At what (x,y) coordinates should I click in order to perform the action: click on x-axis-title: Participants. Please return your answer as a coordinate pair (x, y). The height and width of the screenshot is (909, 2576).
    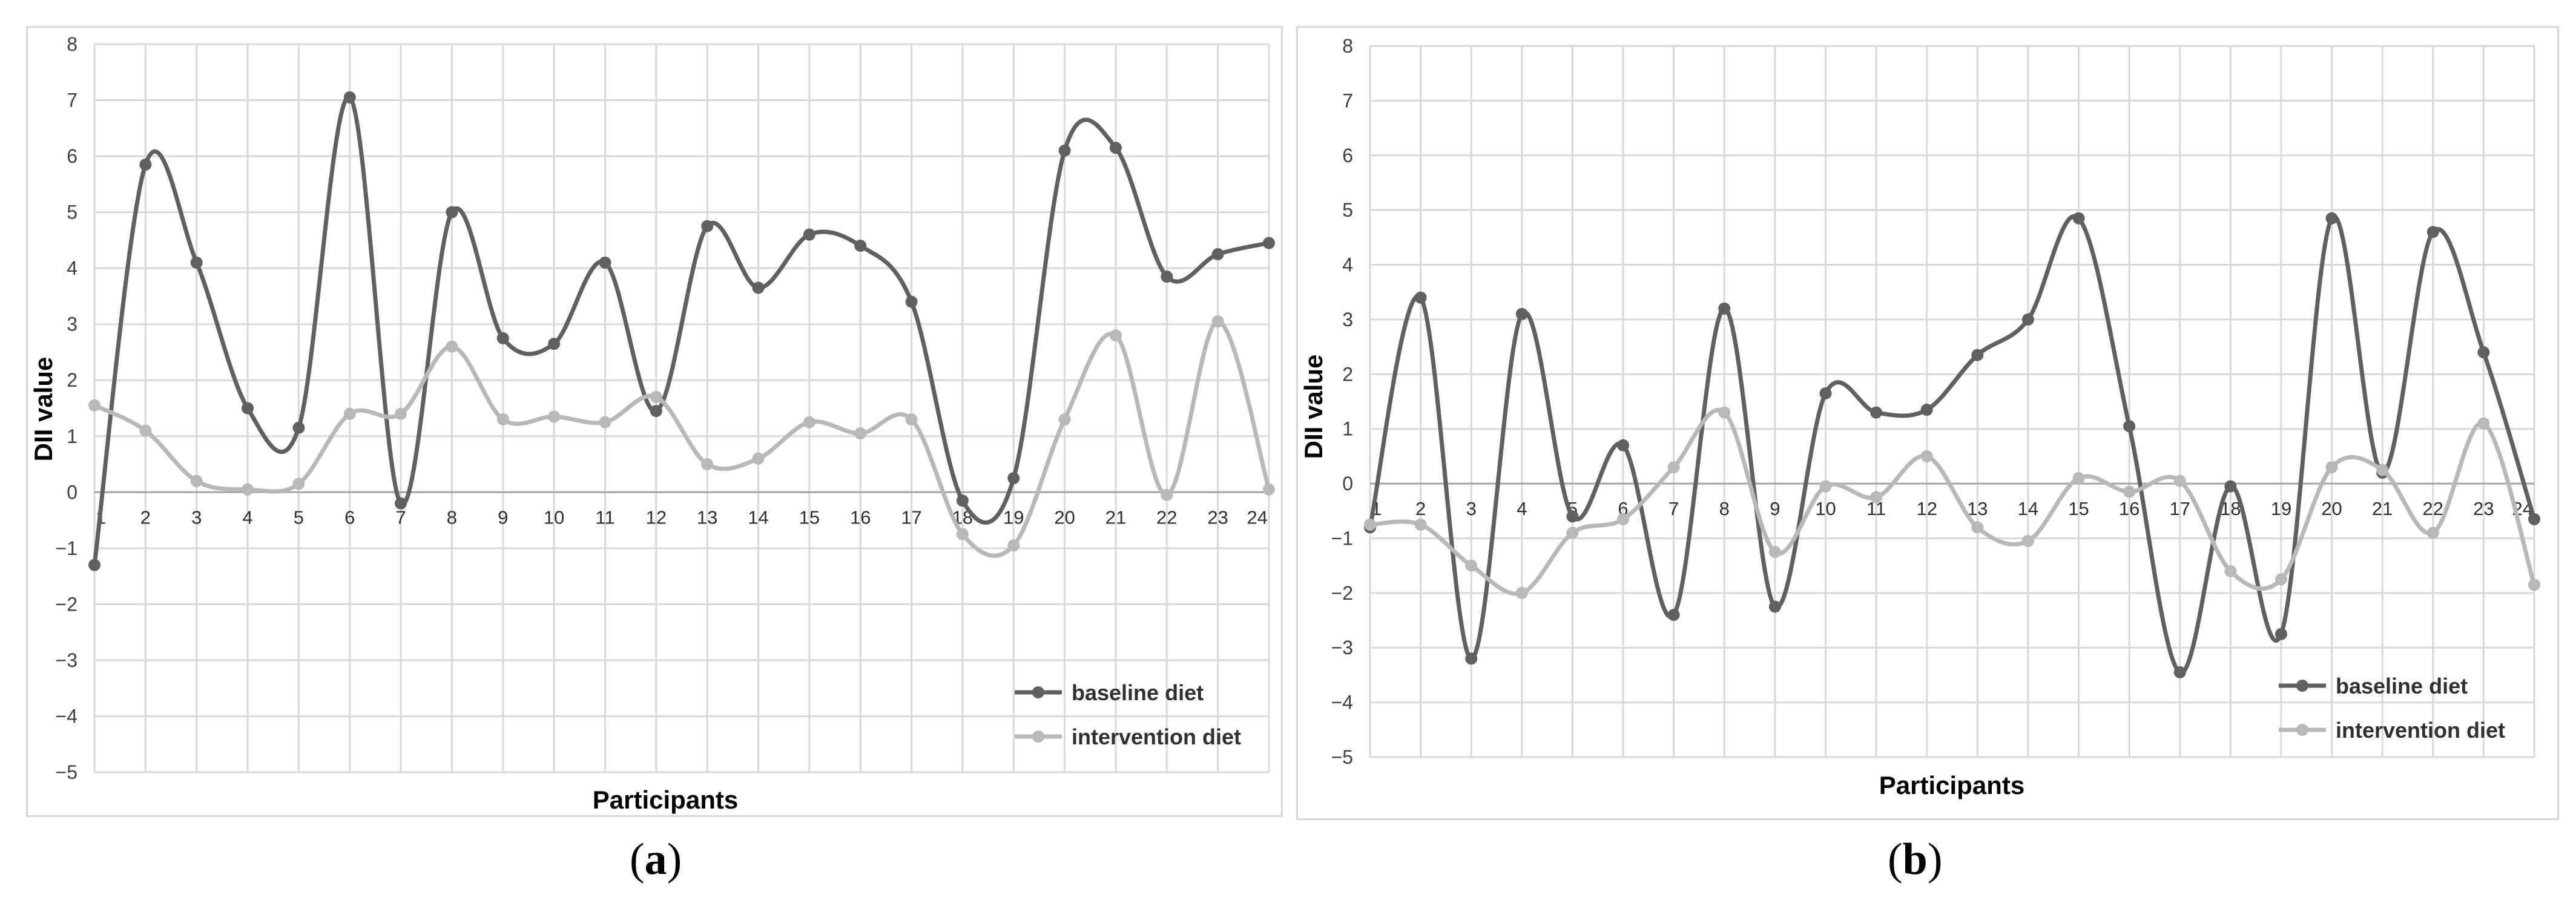
    Looking at the image, I should click on (665, 800).